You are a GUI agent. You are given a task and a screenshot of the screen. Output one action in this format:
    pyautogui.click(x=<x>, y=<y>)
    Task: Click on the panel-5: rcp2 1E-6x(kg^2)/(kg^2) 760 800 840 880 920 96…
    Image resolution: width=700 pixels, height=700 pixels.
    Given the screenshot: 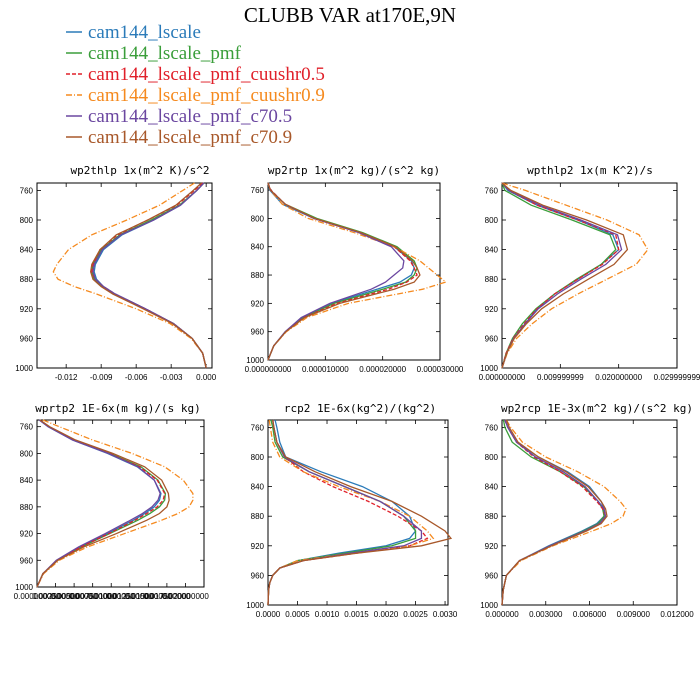 What is the action you would take?
    pyautogui.click(x=352, y=510)
    